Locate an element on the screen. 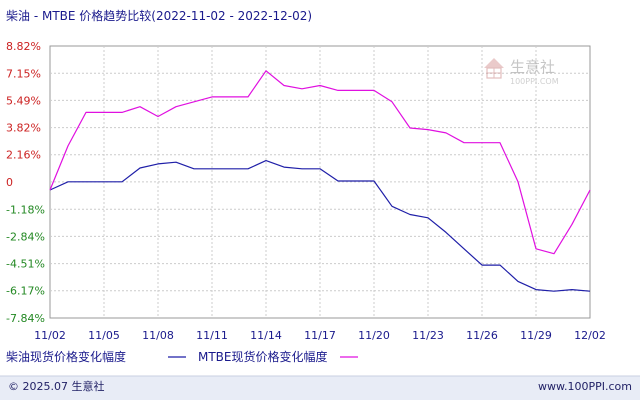 This screenshot has width=640, height=400. watermark-logo: 生意社 100PPI.COM is located at coordinates (521, 72).